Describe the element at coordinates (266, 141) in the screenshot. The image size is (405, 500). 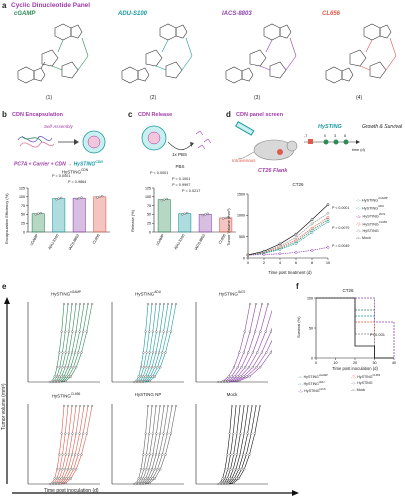
I see `mouse-illustration` at that location.